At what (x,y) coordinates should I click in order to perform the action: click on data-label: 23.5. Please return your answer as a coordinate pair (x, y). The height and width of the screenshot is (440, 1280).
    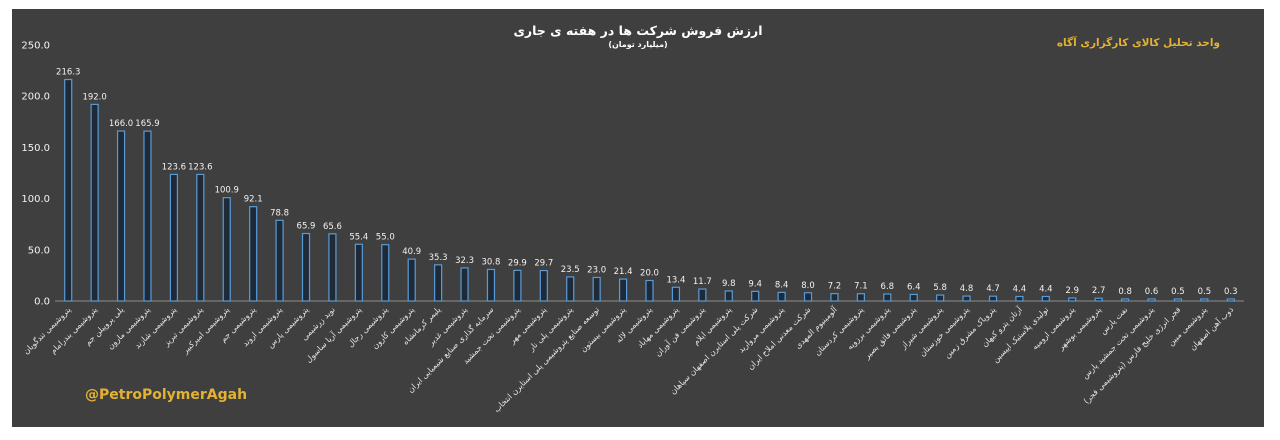
    Looking at the image, I should click on (570, 270).